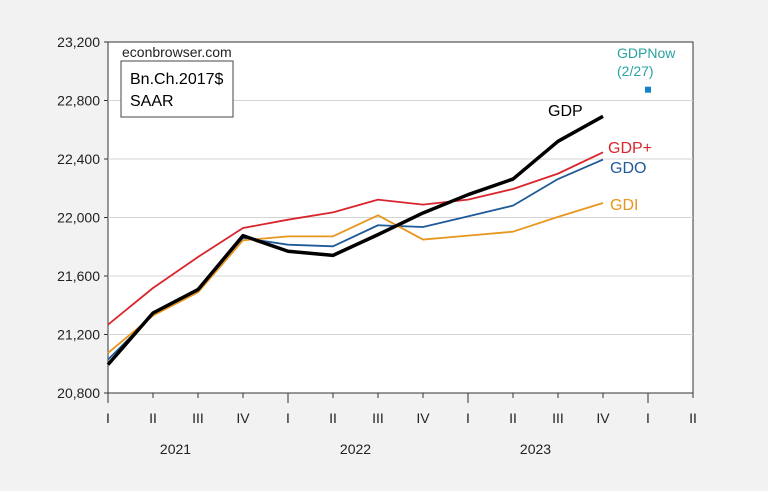  What do you see at coordinates (78, 42) in the screenshot?
I see `y-tick-label: 23,200` at bounding box center [78, 42].